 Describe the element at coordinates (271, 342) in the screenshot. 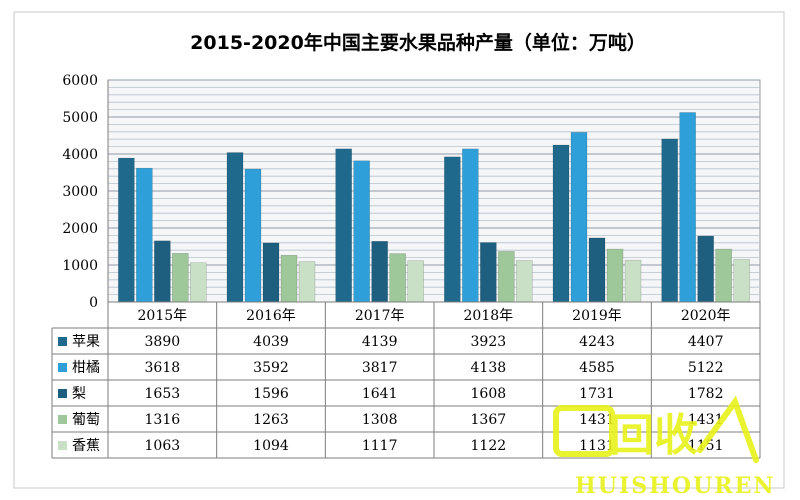

I see `data-label: 4039` at that location.